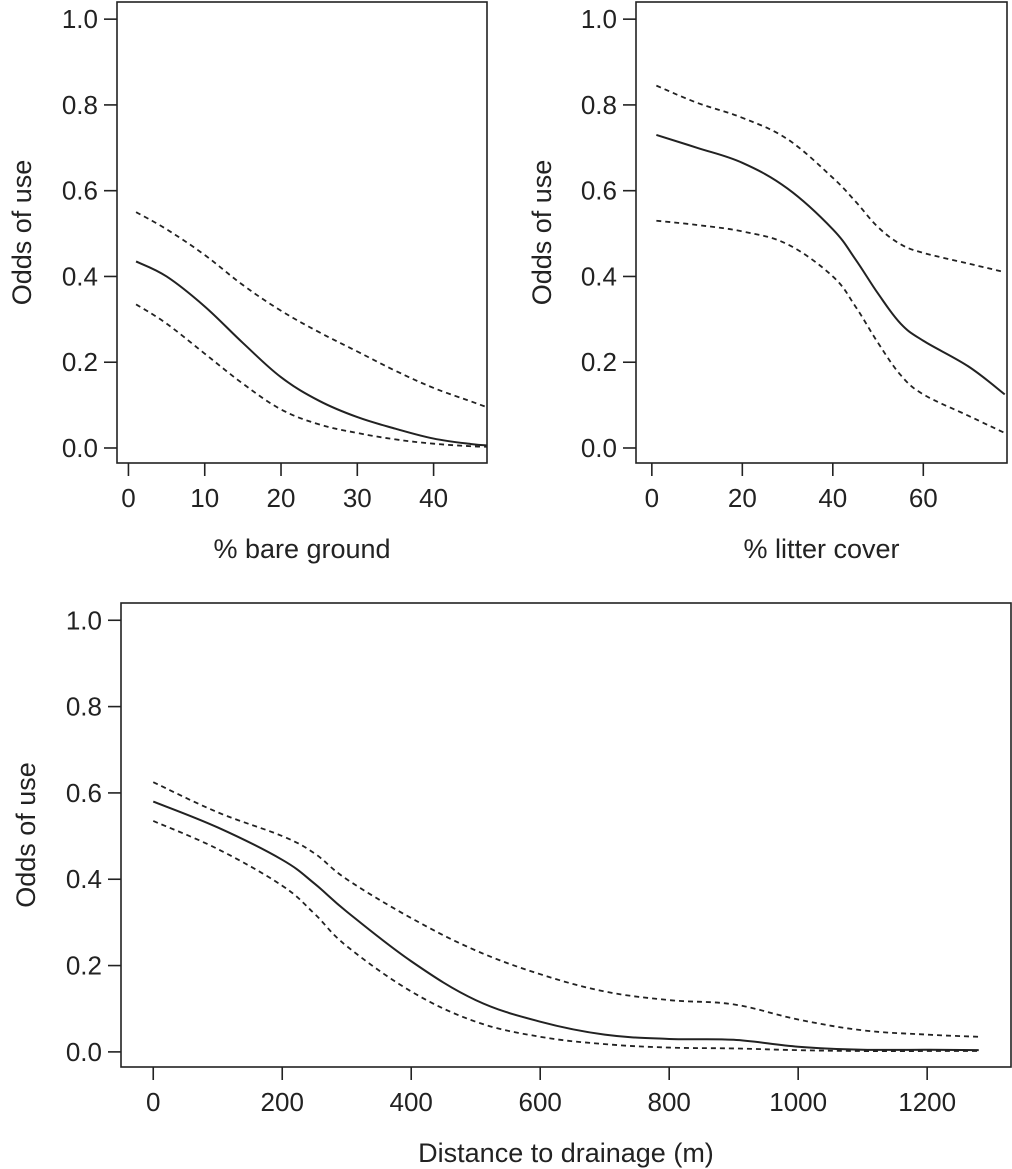 This screenshot has height=1169, width=1012. What do you see at coordinates (282, 1102) in the screenshot?
I see `x-tick-label: 200` at bounding box center [282, 1102].